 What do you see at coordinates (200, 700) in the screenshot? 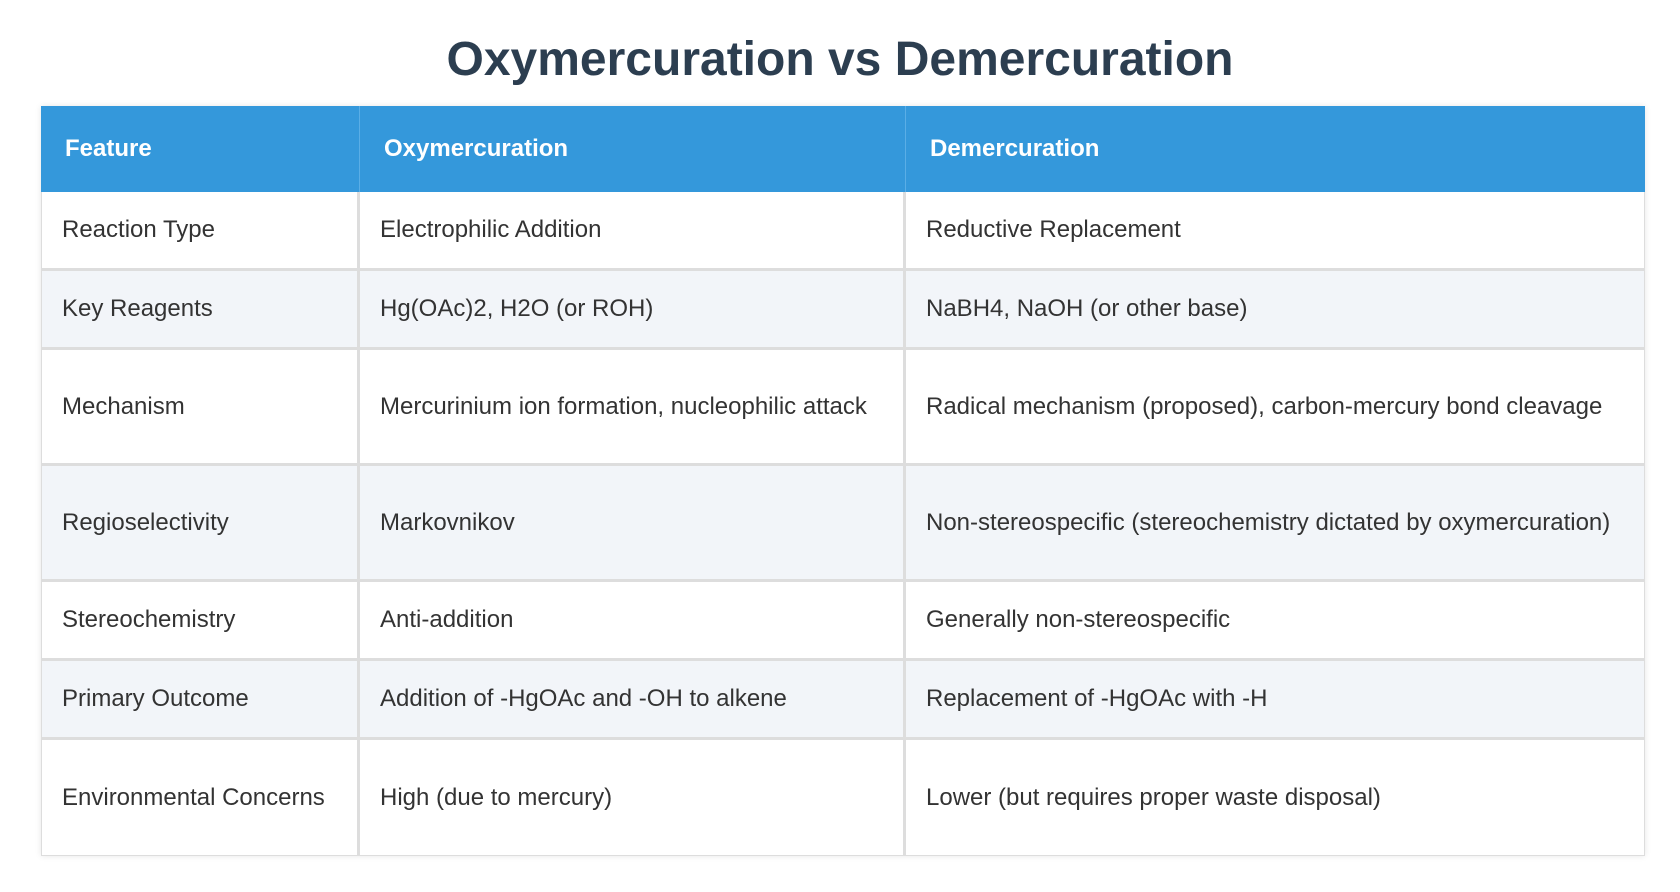
I see `feature-cell: Primary Outcome` at bounding box center [200, 700].